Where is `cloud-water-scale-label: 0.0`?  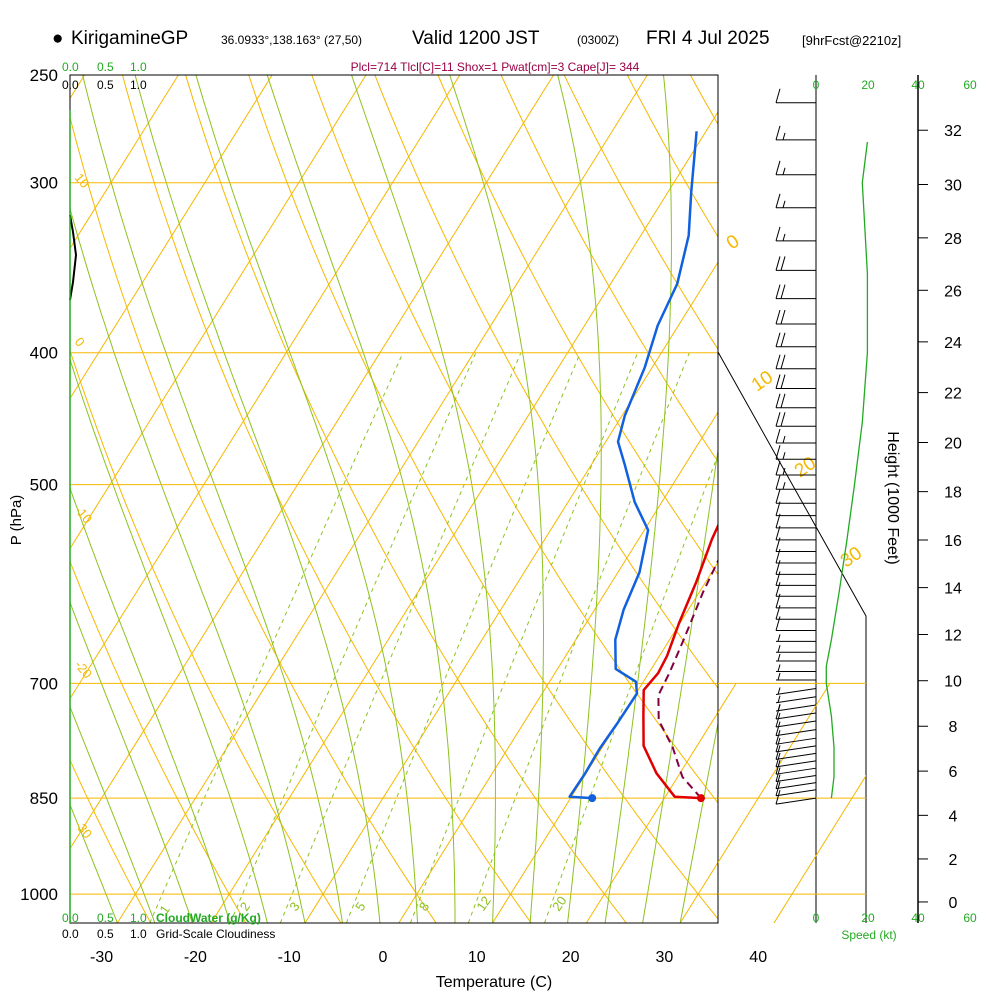
cloud-water-scale-label: 0.0 is located at coordinates (70, 918).